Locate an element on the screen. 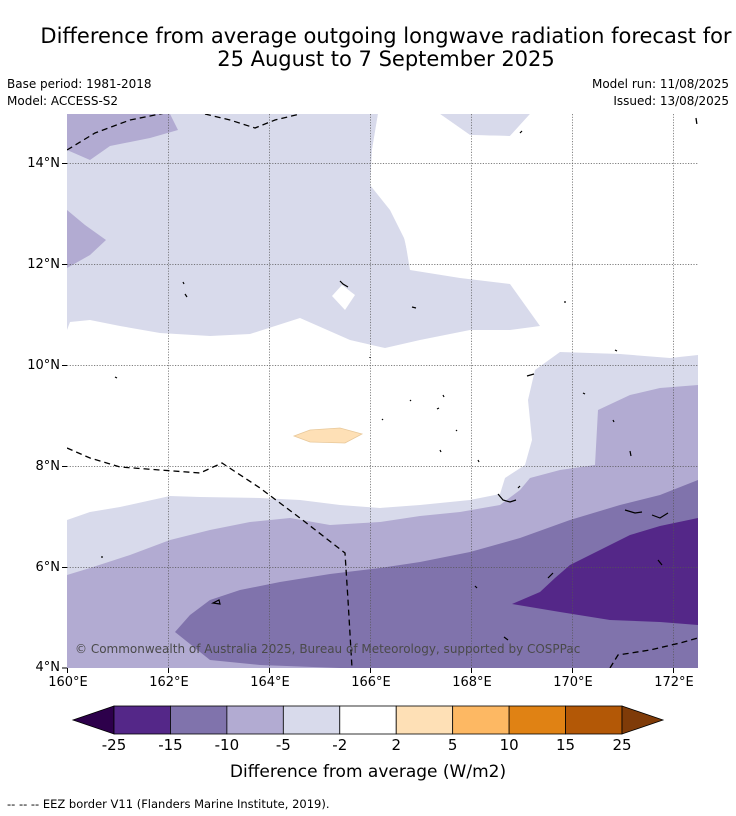 Image resolution: width=736 pixels, height=816 pixels. lat-label-14n: 14°N is located at coordinates (43, 163).